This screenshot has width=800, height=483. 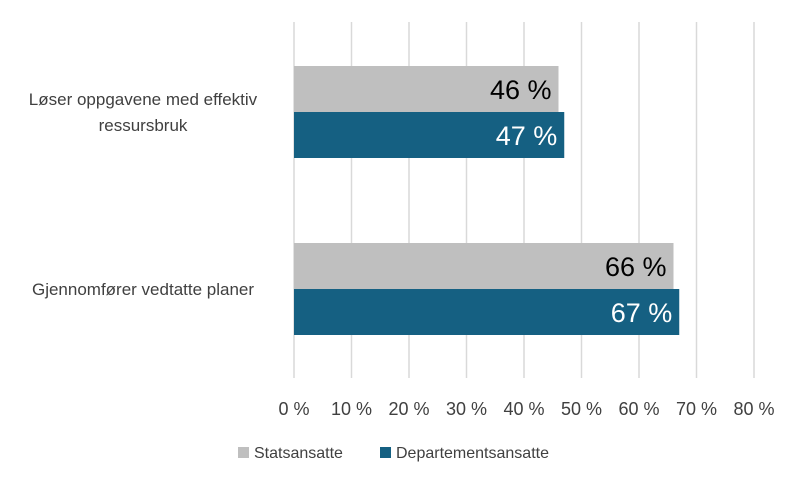 I want to click on x-tick-label: 30 %, so click(x=466, y=409).